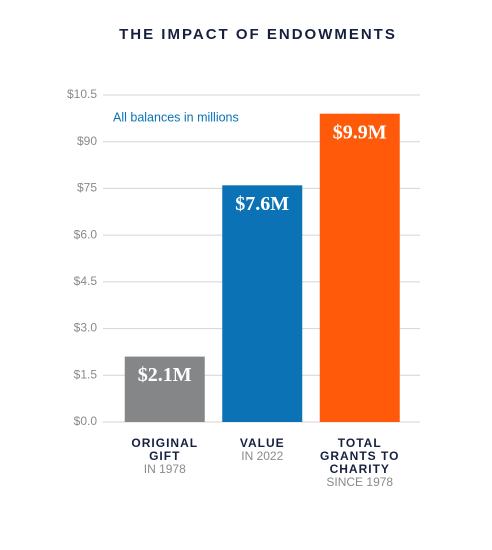 Image resolution: width=492 pixels, height=550 pixels. What do you see at coordinates (87, 188) in the screenshot?
I see `y-tick-label: $75` at bounding box center [87, 188].